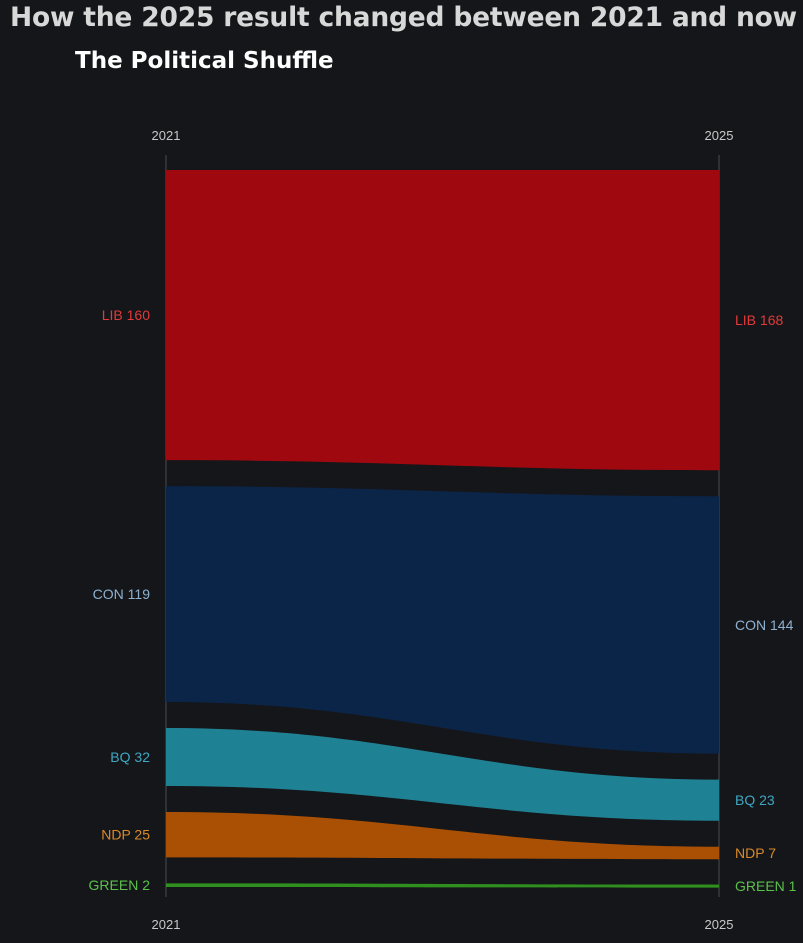 This screenshot has width=803, height=943. What do you see at coordinates (755, 853) in the screenshot?
I see `label-2025-ndp: NDP 7` at bounding box center [755, 853].